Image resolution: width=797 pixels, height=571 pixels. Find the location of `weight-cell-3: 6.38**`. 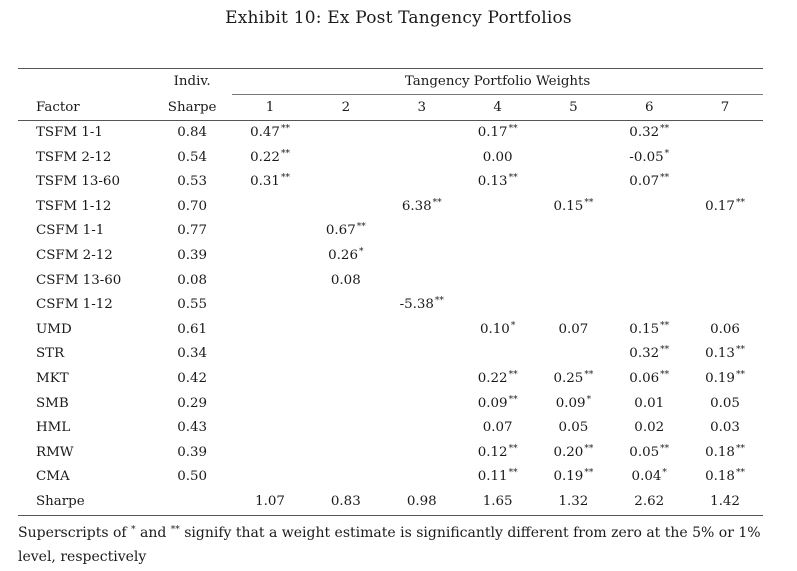

weight-cell-3: 6.38** is located at coordinates (422, 207).